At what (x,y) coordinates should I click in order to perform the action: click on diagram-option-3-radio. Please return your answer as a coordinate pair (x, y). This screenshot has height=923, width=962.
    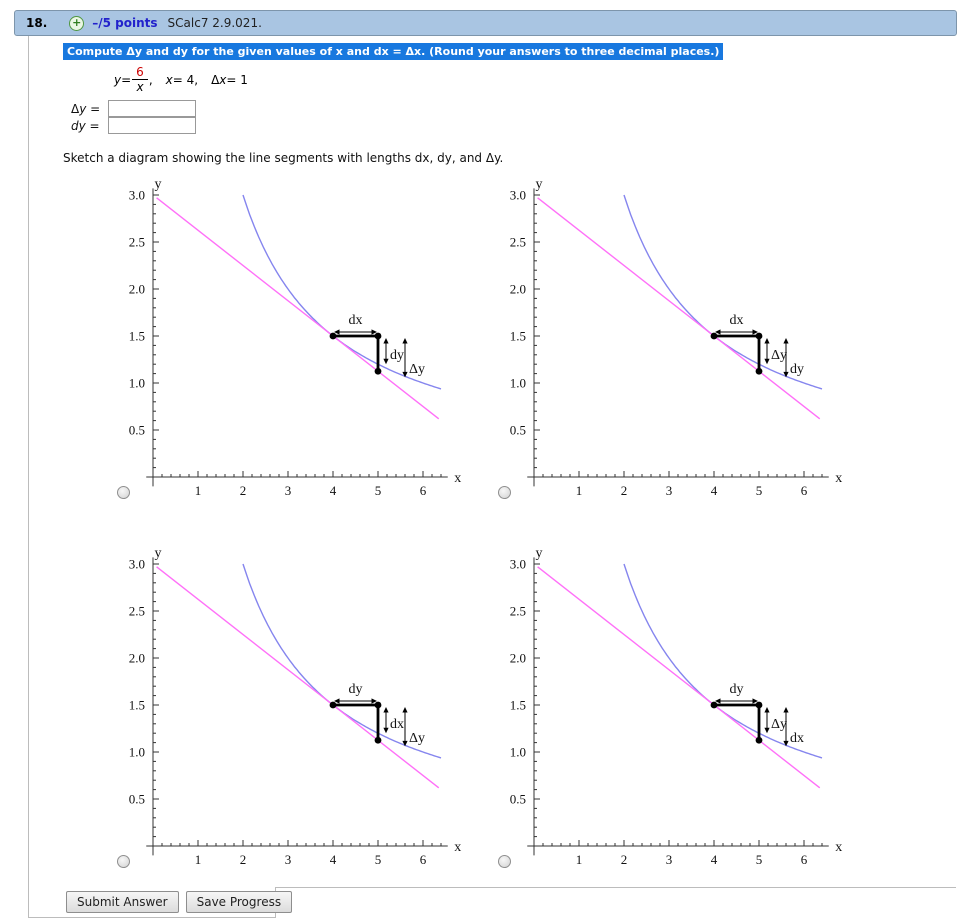
    Looking at the image, I should click on (123, 861).